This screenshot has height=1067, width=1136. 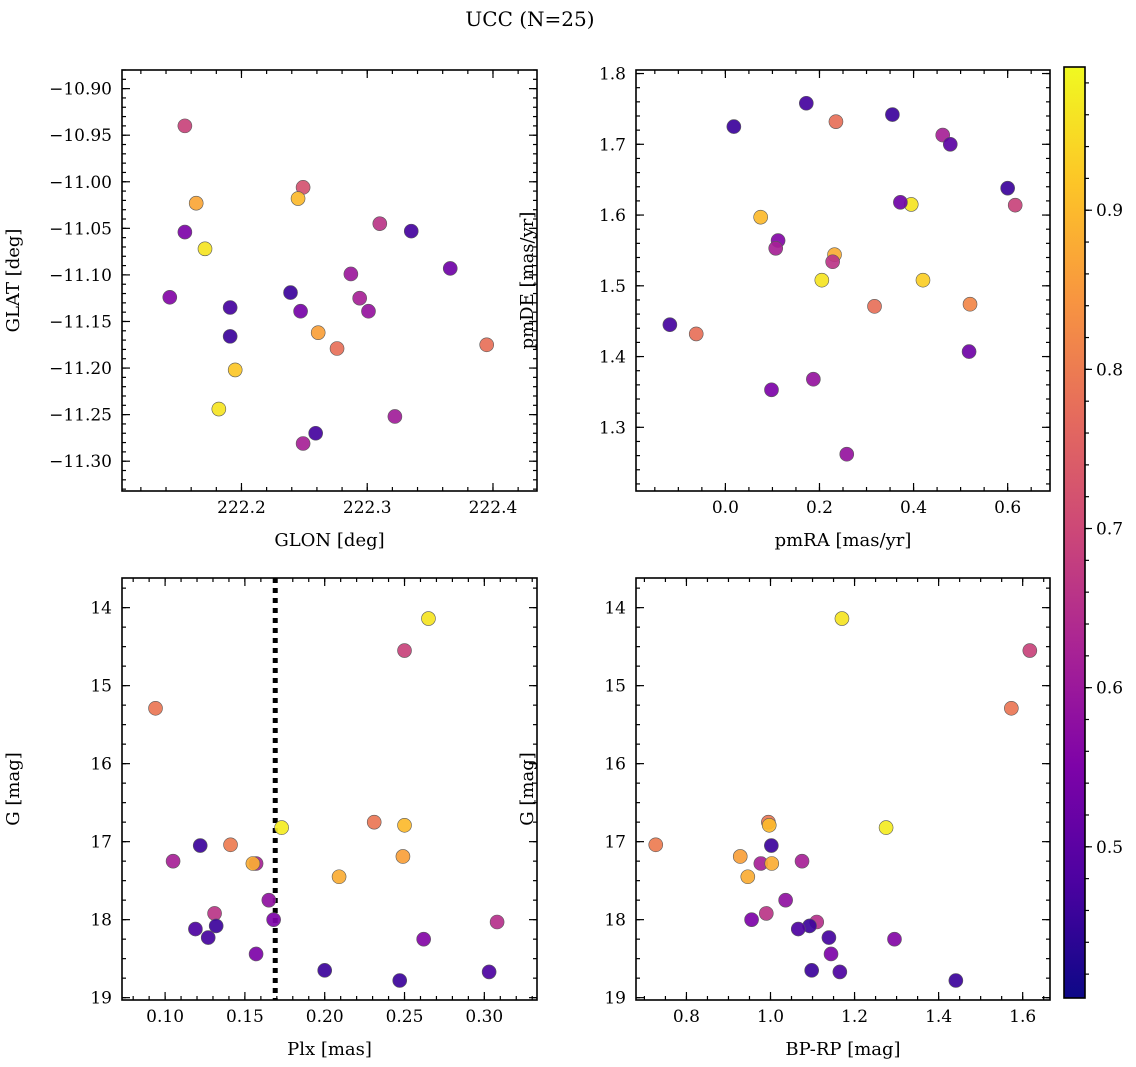 What do you see at coordinates (612, 358) in the screenshot?
I see `y-tick-label: 1.4` at bounding box center [612, 358].